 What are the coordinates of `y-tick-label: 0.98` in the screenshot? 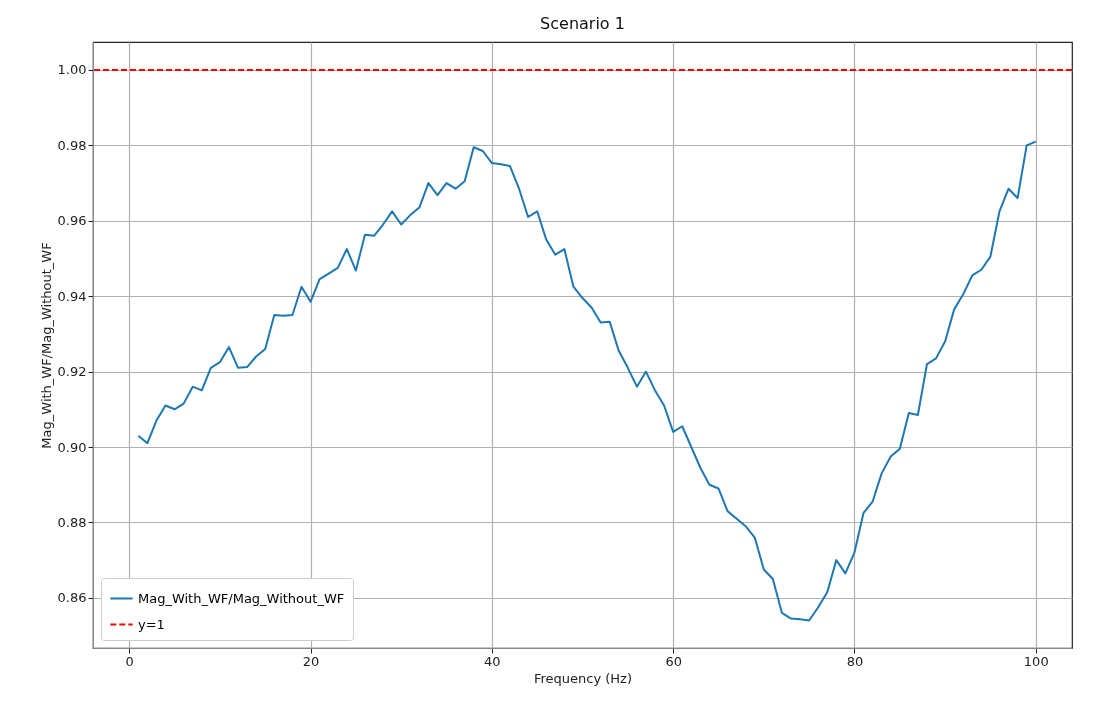 It's located at (72, 145).